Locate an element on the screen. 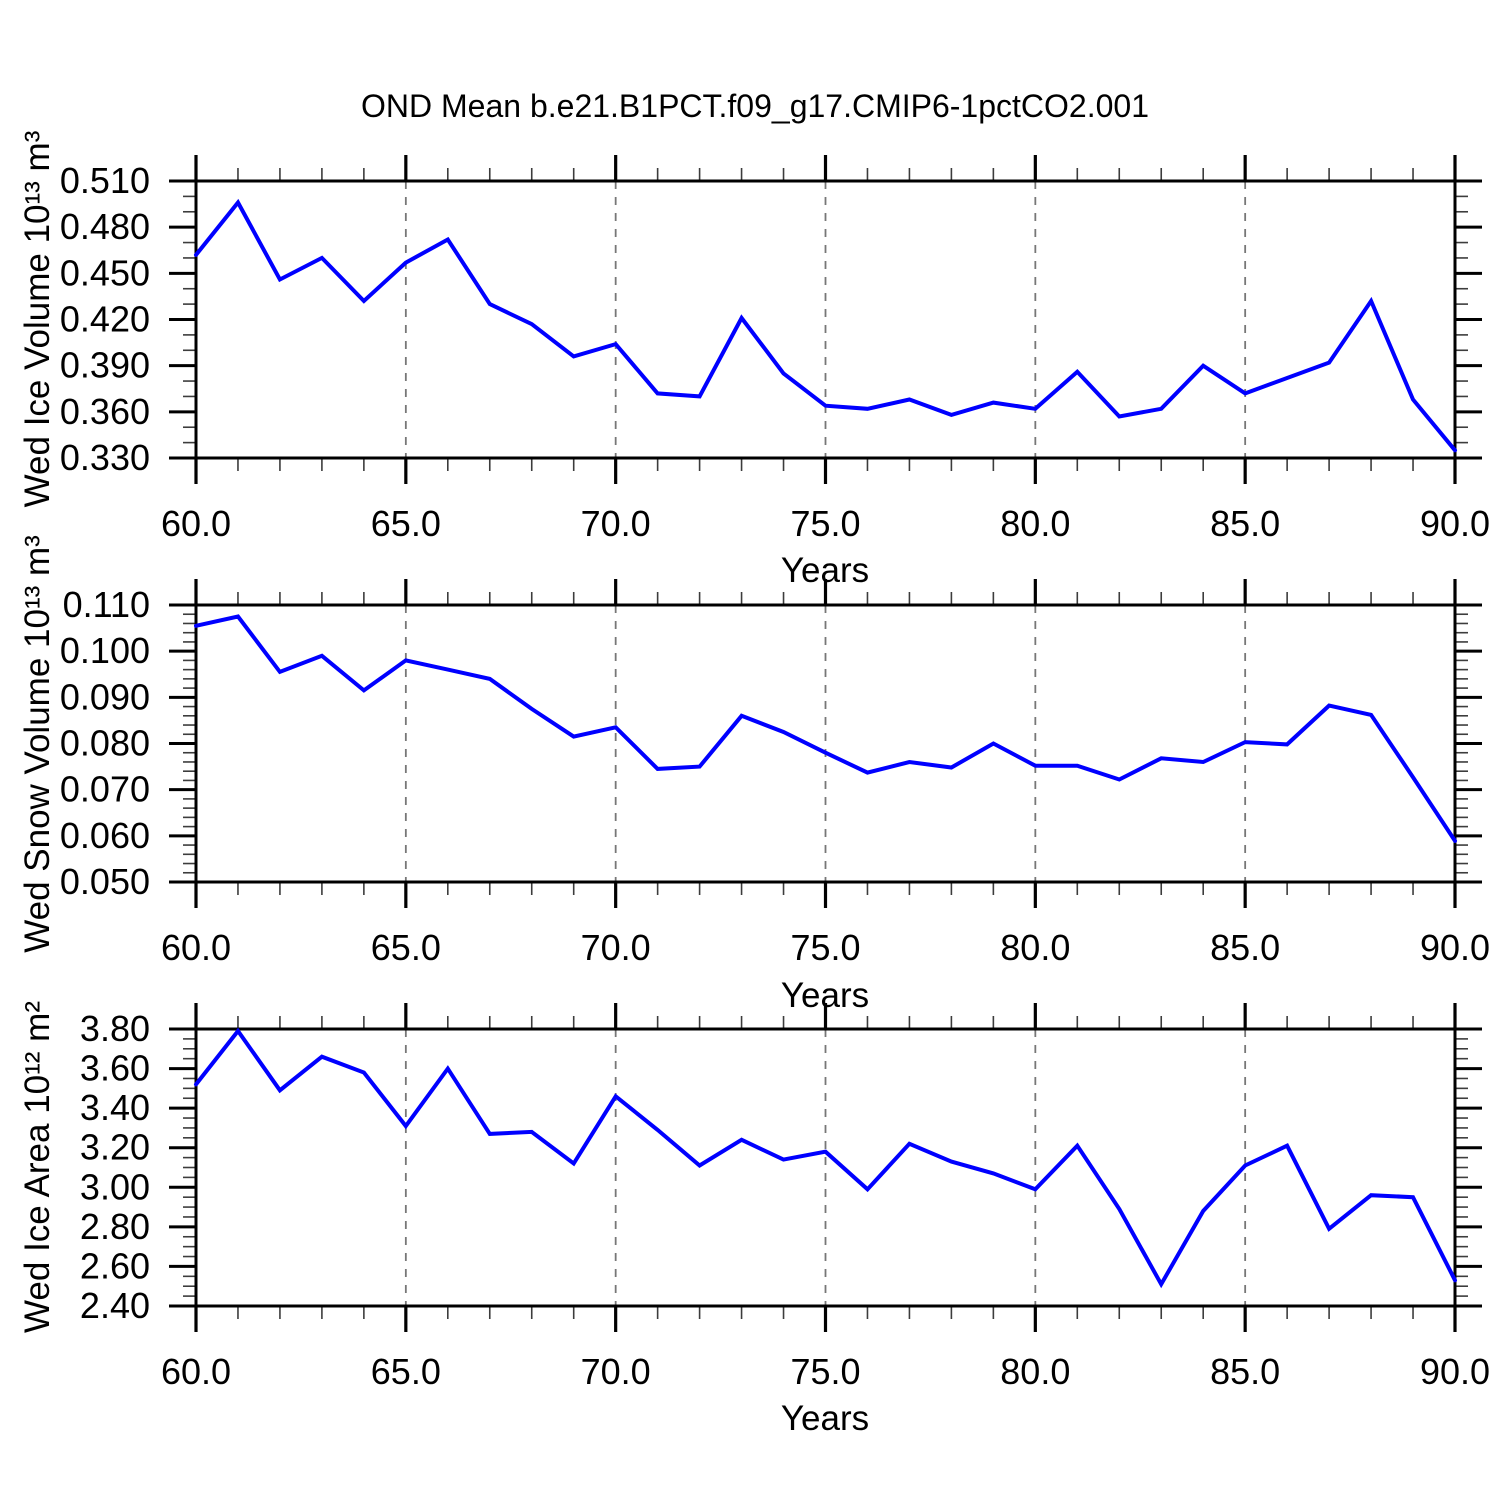 The image size is (1500, 1500). svg-text: 0.050 is located at coordinates (105, 881).